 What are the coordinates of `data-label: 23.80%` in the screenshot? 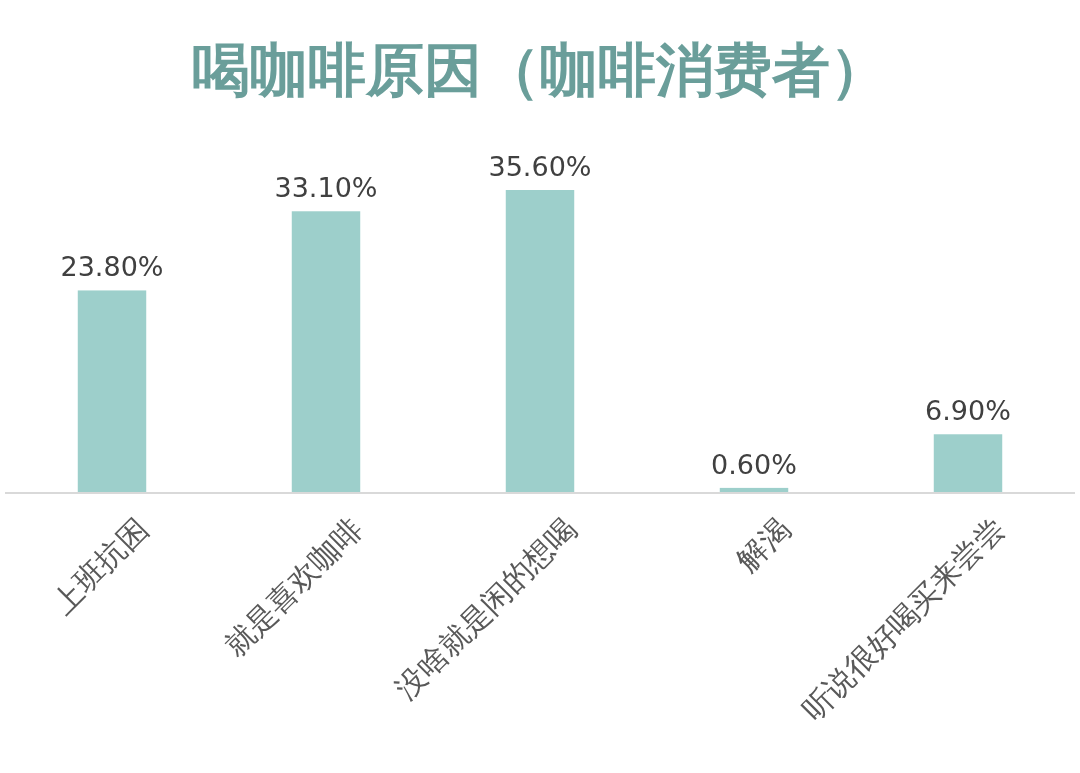 It's located at (112, 267).